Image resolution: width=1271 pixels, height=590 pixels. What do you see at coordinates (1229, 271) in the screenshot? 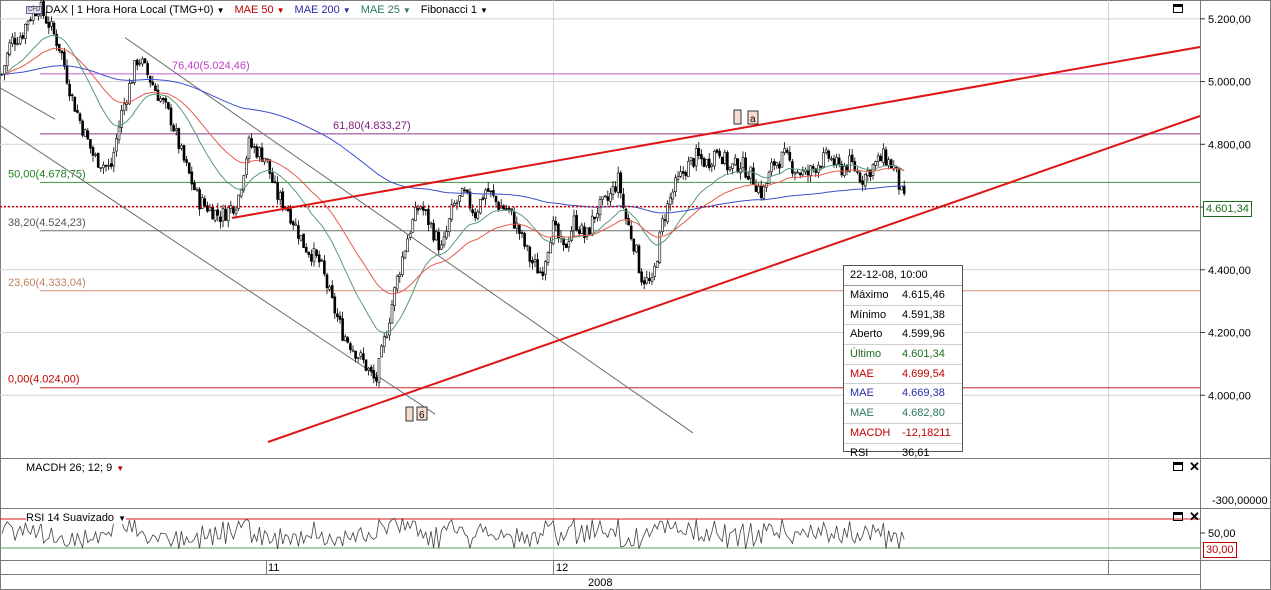
I see `y-tick-label: 4.400,00` at bounding box center [1229, 271].